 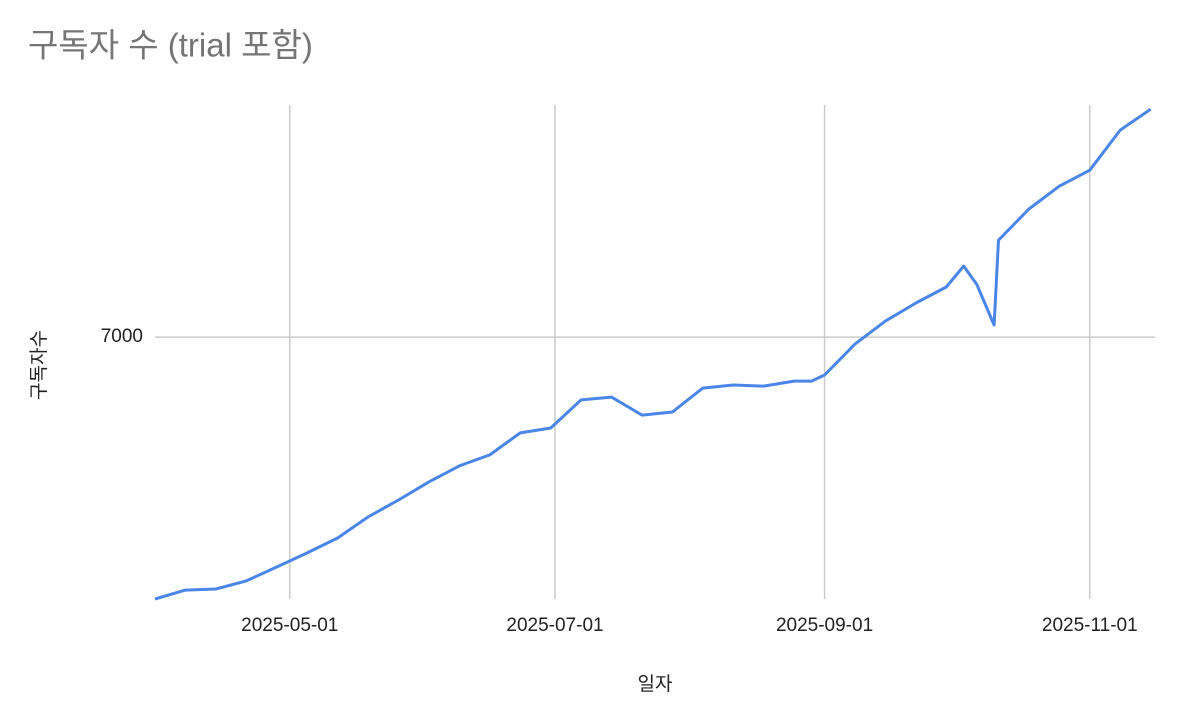 What do you see at coordinates (170, 45) in the screenshot?
I see `chart-title: 구독자 수 (trial 포함)` at bounding box center [170, 45].